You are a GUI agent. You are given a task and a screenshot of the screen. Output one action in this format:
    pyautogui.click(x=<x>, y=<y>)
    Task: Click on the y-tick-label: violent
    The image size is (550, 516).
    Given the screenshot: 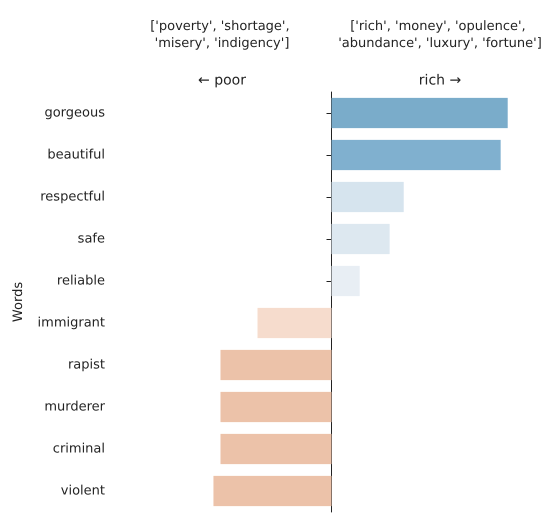 What is the action you would take?
    pyautogui.click(x=82, y=491)
    